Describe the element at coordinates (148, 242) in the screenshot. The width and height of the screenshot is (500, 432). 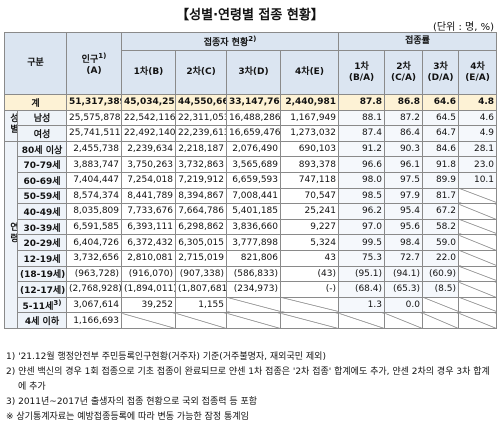
I see `data-cell: 6,372,432` at that location.